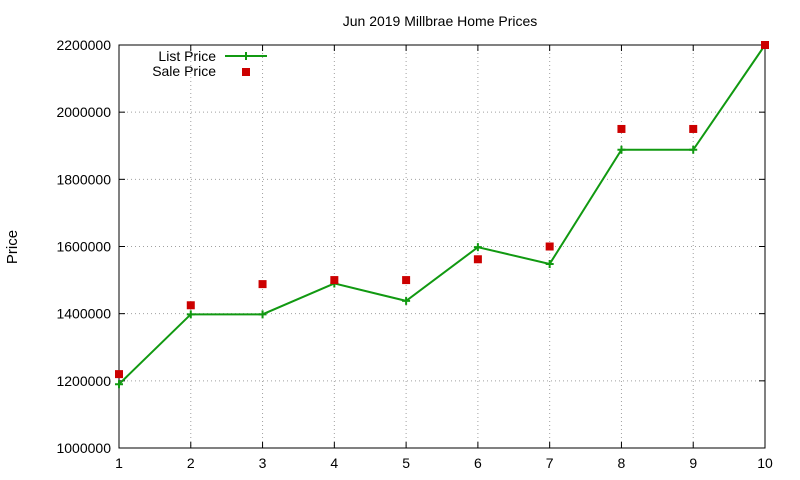 Image resolution: width=800 pixels, height=480 pixels. Describe the element at coordinates (83, 247) in the screenshot. I see `y-tick-label: 1600000` at that location.